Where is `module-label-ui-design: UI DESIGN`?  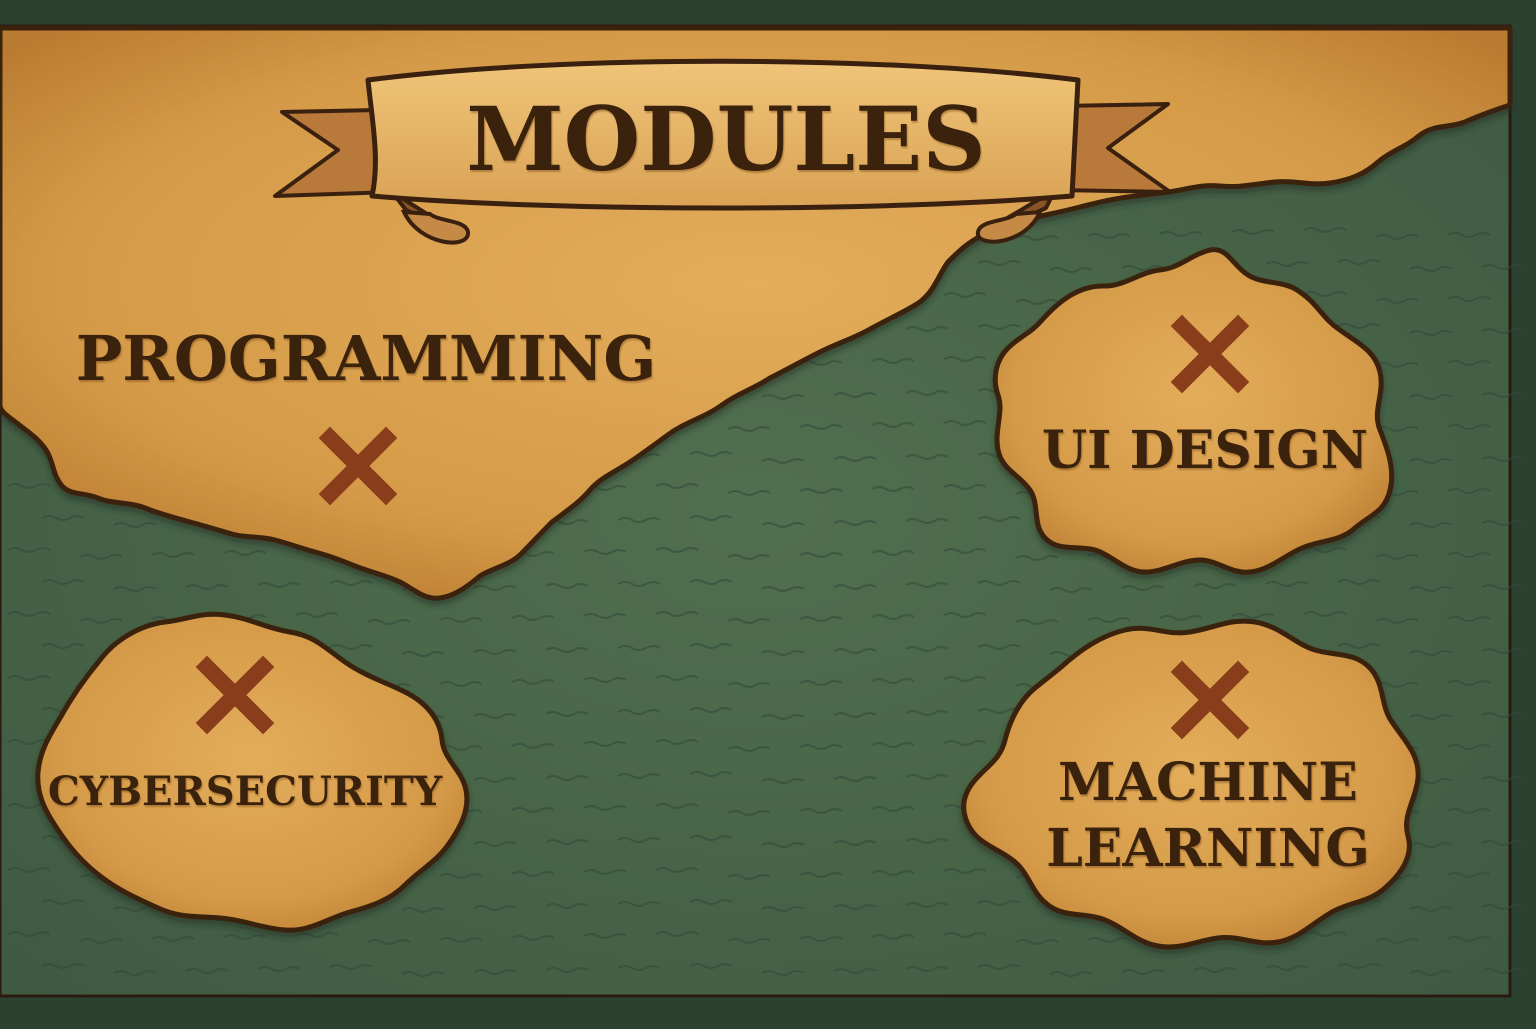
module-label-ui-design: UI DESIGN is located at coordinates (1205, 450).